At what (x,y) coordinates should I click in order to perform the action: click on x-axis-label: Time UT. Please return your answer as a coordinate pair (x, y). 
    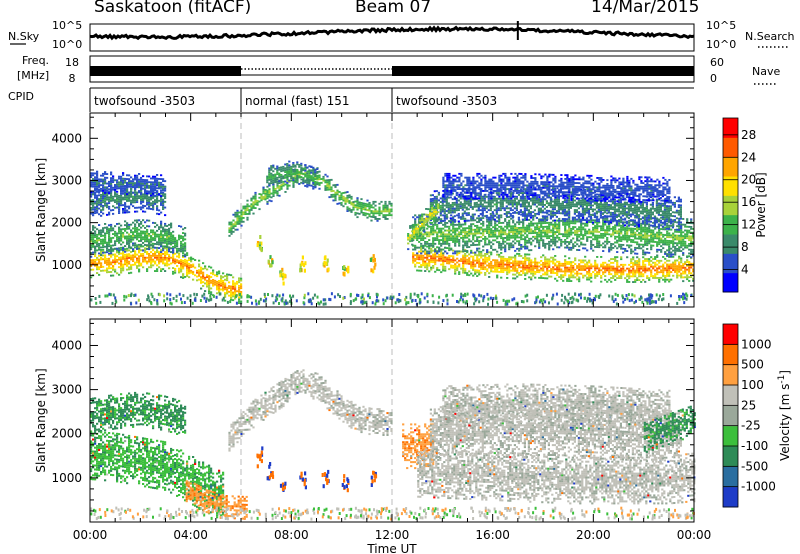
    Looking at the image, I should click on (391, 548).